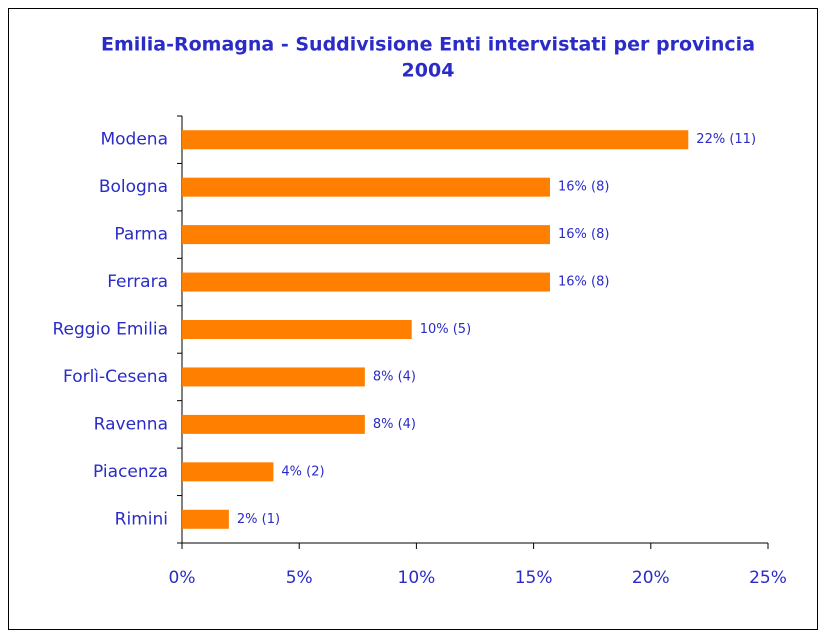  Describe the element at coordinates (115, 377) in the screenshot. I see `y-tick-label: Forlì-Cesena` at that location.